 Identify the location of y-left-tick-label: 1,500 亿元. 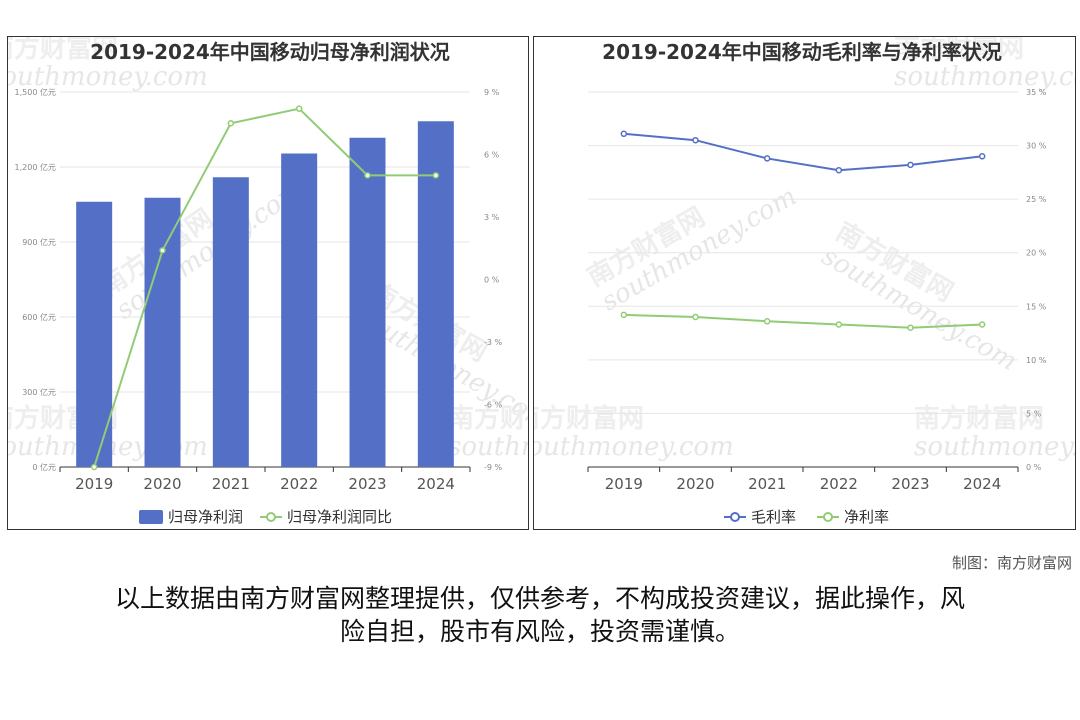
(35, 92).